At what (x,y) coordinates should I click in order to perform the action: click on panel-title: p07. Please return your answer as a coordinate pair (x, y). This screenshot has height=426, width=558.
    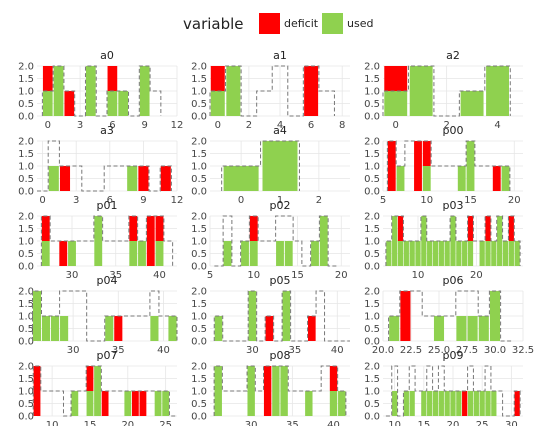
    Looking at the image, I should click on (107, 355).